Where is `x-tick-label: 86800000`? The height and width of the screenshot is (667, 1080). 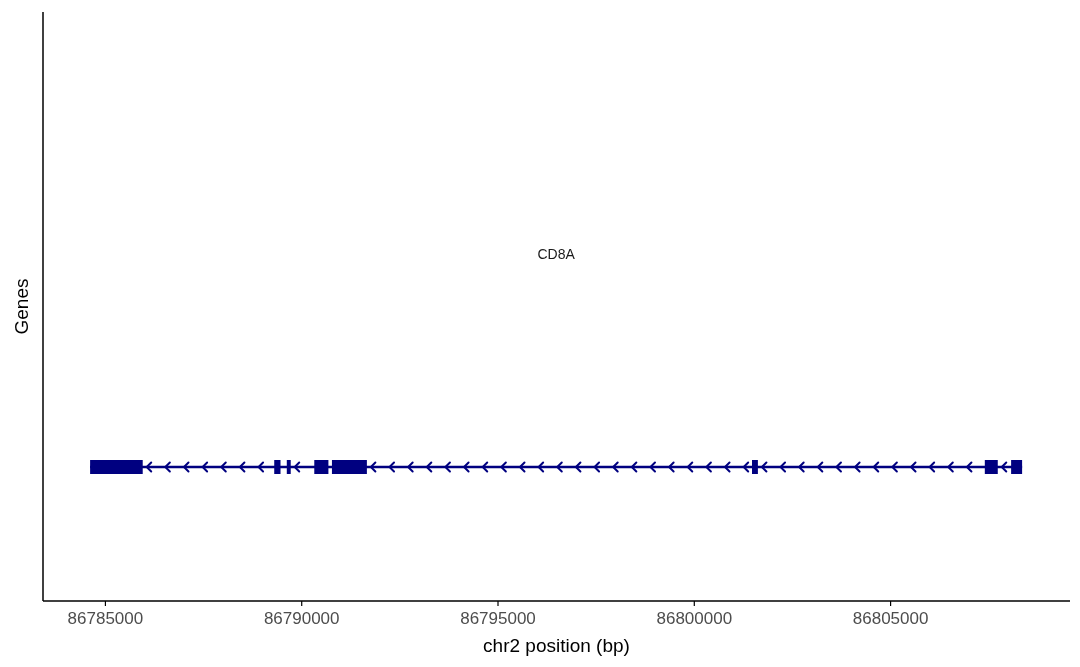 x-tick-label: 86800000 is located at coordinates (694, 619).